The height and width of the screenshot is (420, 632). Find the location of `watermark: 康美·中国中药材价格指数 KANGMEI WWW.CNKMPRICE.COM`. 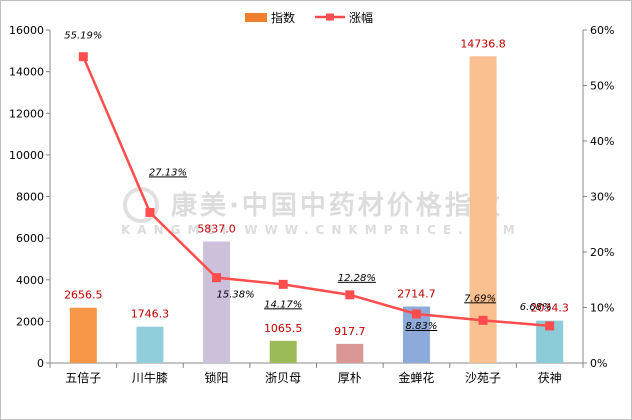

watermark: 康美·中国中药材价格指数 KANGMEI WWW.CNKMPRICE.COM is located at coordinates (321, 212).